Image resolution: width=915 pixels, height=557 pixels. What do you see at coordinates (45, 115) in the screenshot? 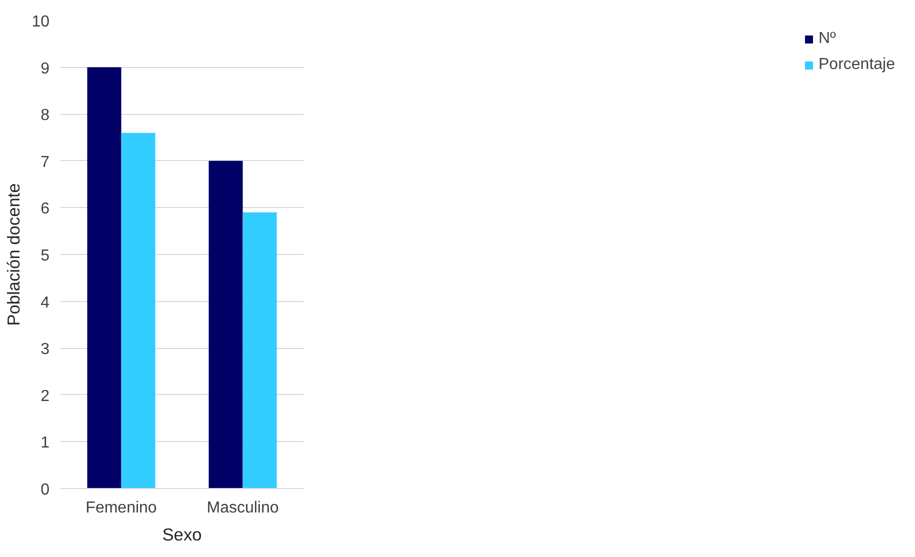
I see `y-tick-label: 8` at bounding box center [45, 115].